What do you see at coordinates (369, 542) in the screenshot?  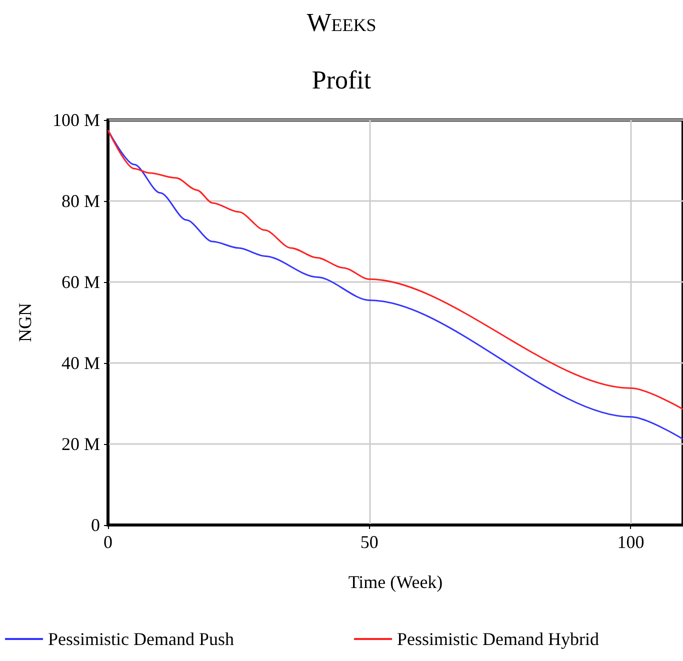 I see `x-tick-label: 50` at bounding box center [369, 542].